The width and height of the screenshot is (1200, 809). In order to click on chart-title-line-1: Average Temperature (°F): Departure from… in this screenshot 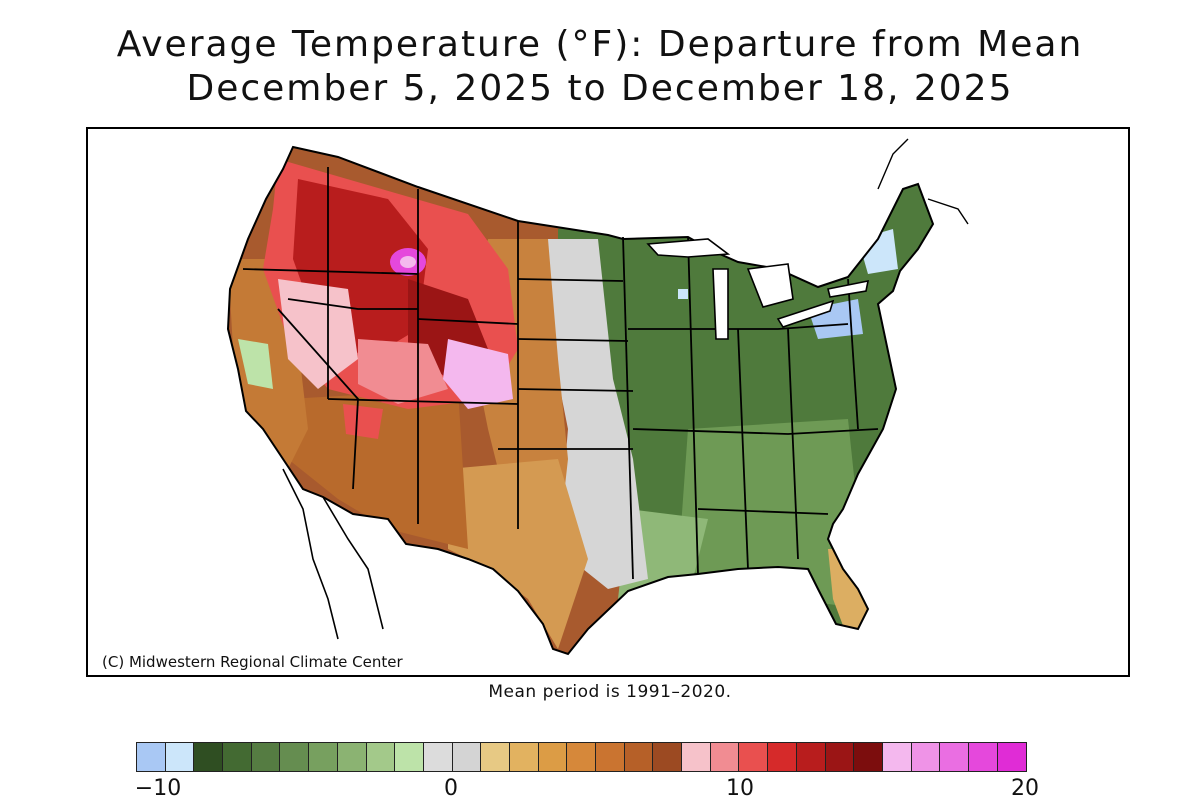, I will do `click(600, 44)`.